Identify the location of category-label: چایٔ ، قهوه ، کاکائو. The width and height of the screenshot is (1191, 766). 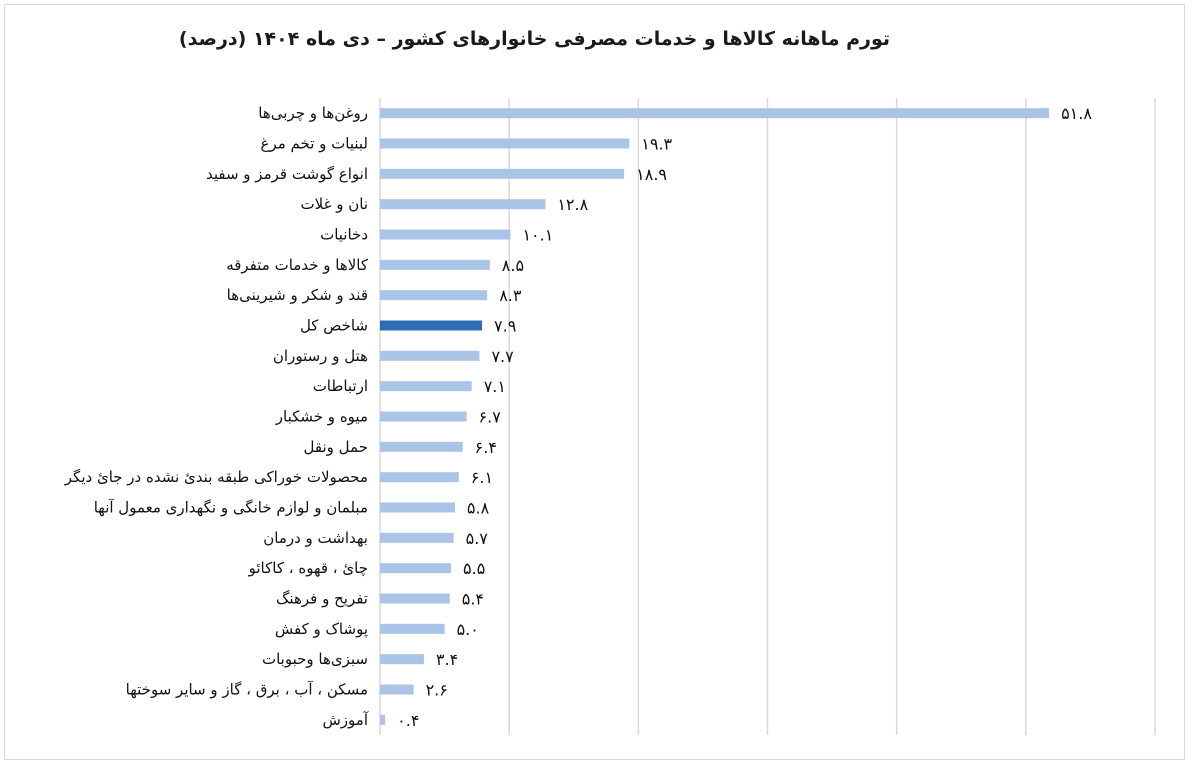
(308, 568).